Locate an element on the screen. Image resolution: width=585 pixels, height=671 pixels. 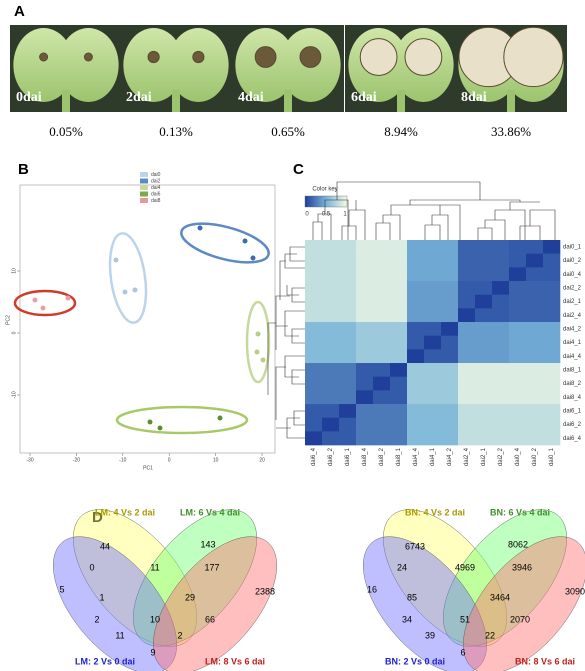
row-label: dai0_2 is located at coordinates (572, 261).